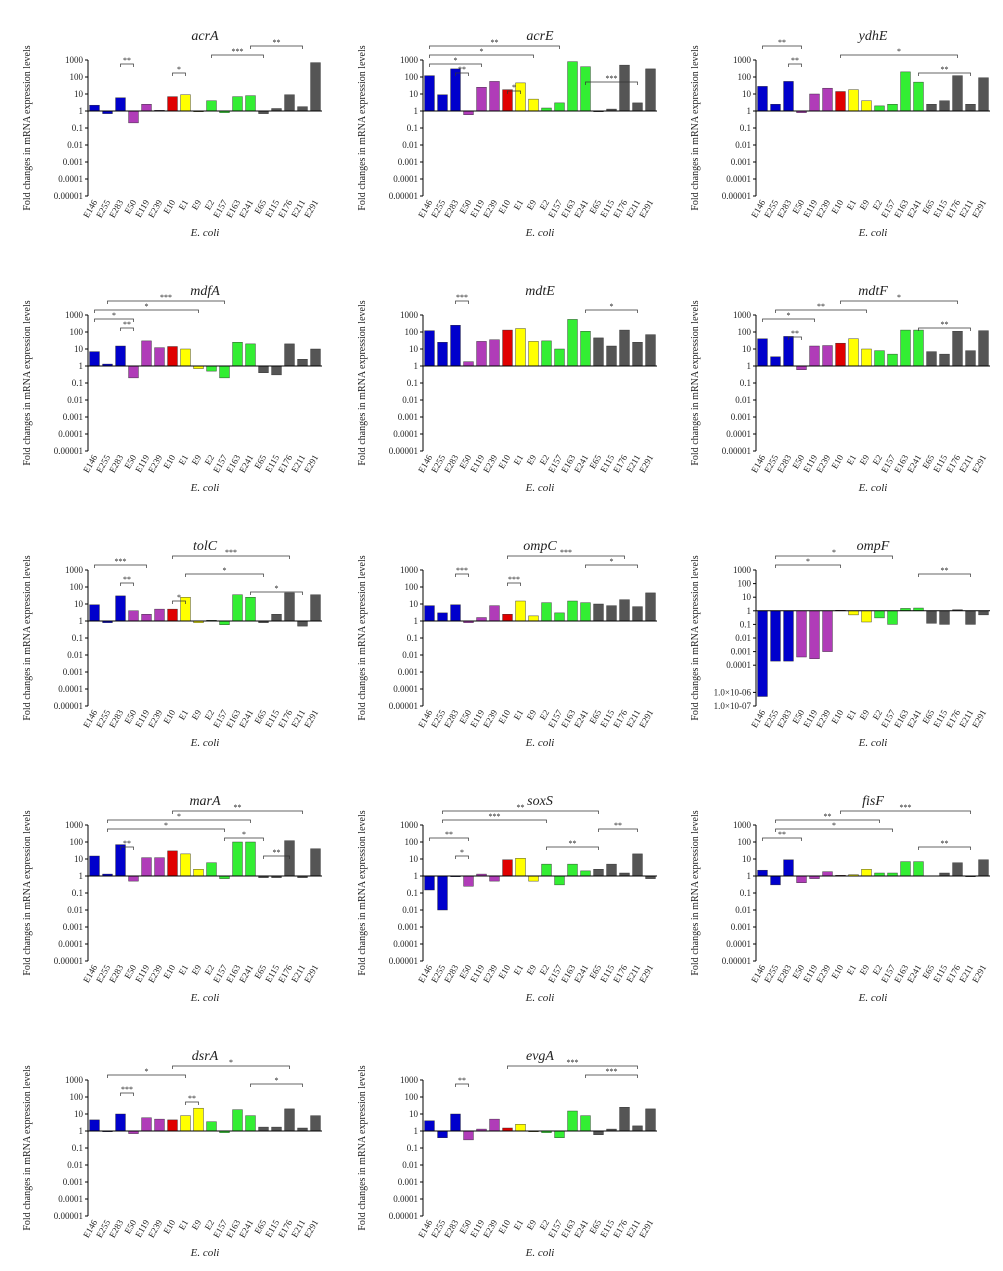  Describe the element at coordinates (733, 692) in the screenshot. I see `y-tick-label: 1.0×10-06` at that location.